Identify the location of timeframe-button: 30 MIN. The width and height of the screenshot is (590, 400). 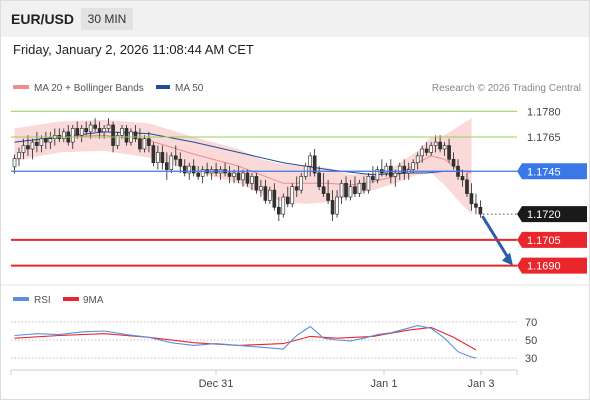
(107, 19).